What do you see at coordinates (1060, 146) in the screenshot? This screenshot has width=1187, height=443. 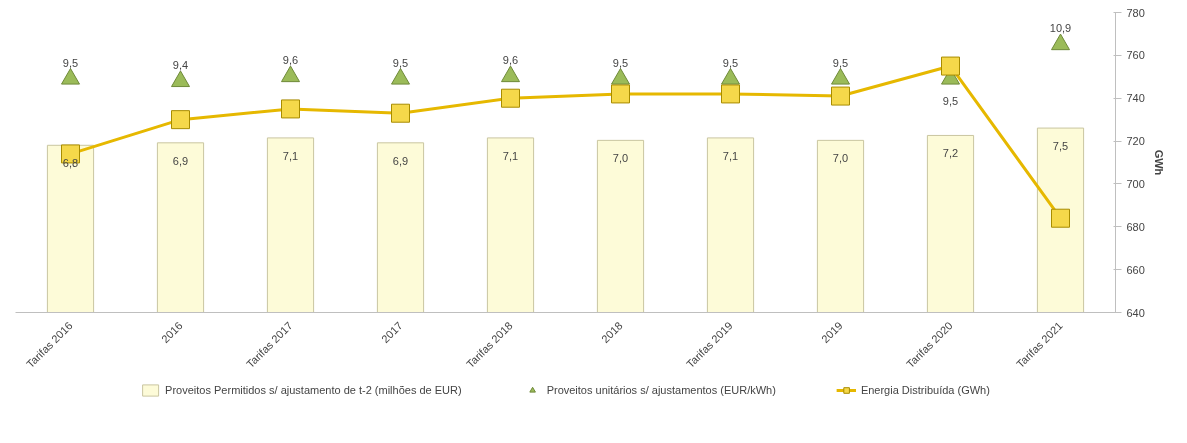 I see `data-label: 7,5` at bounding box center [1060, 146].